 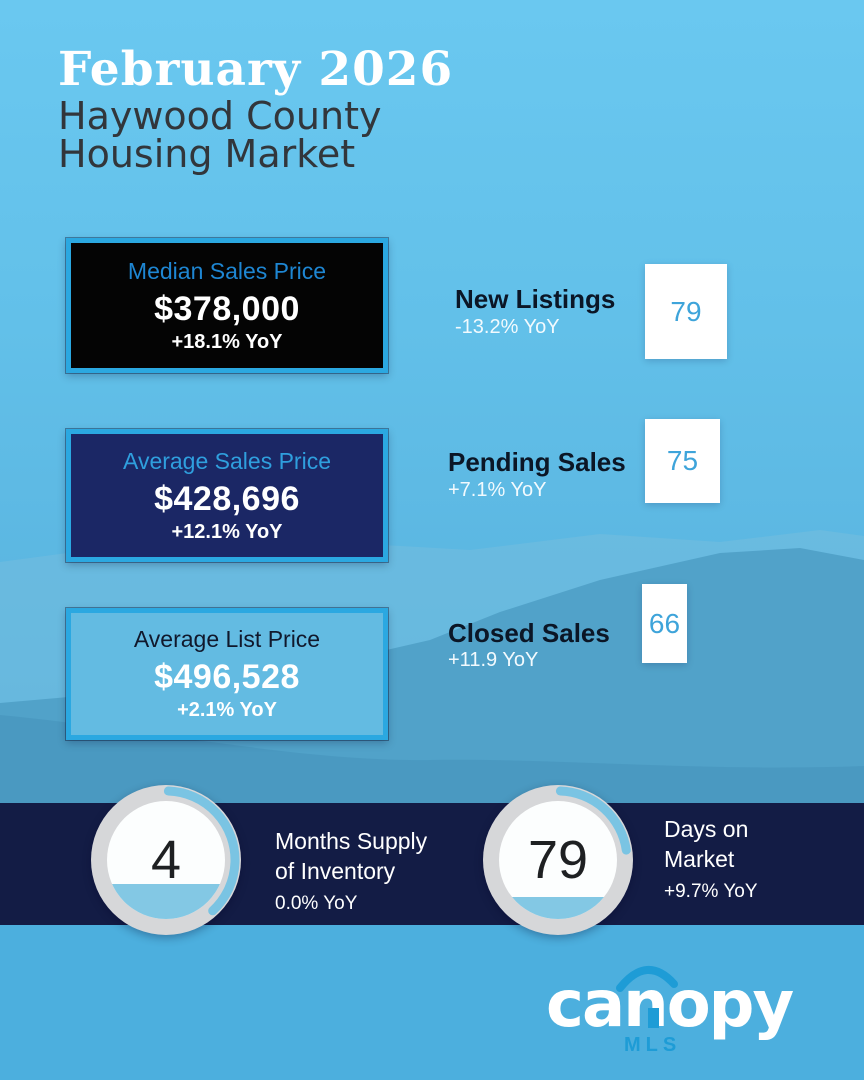 I want to click on median-sales-price-value: $378,000, so click(x=227, y=308).